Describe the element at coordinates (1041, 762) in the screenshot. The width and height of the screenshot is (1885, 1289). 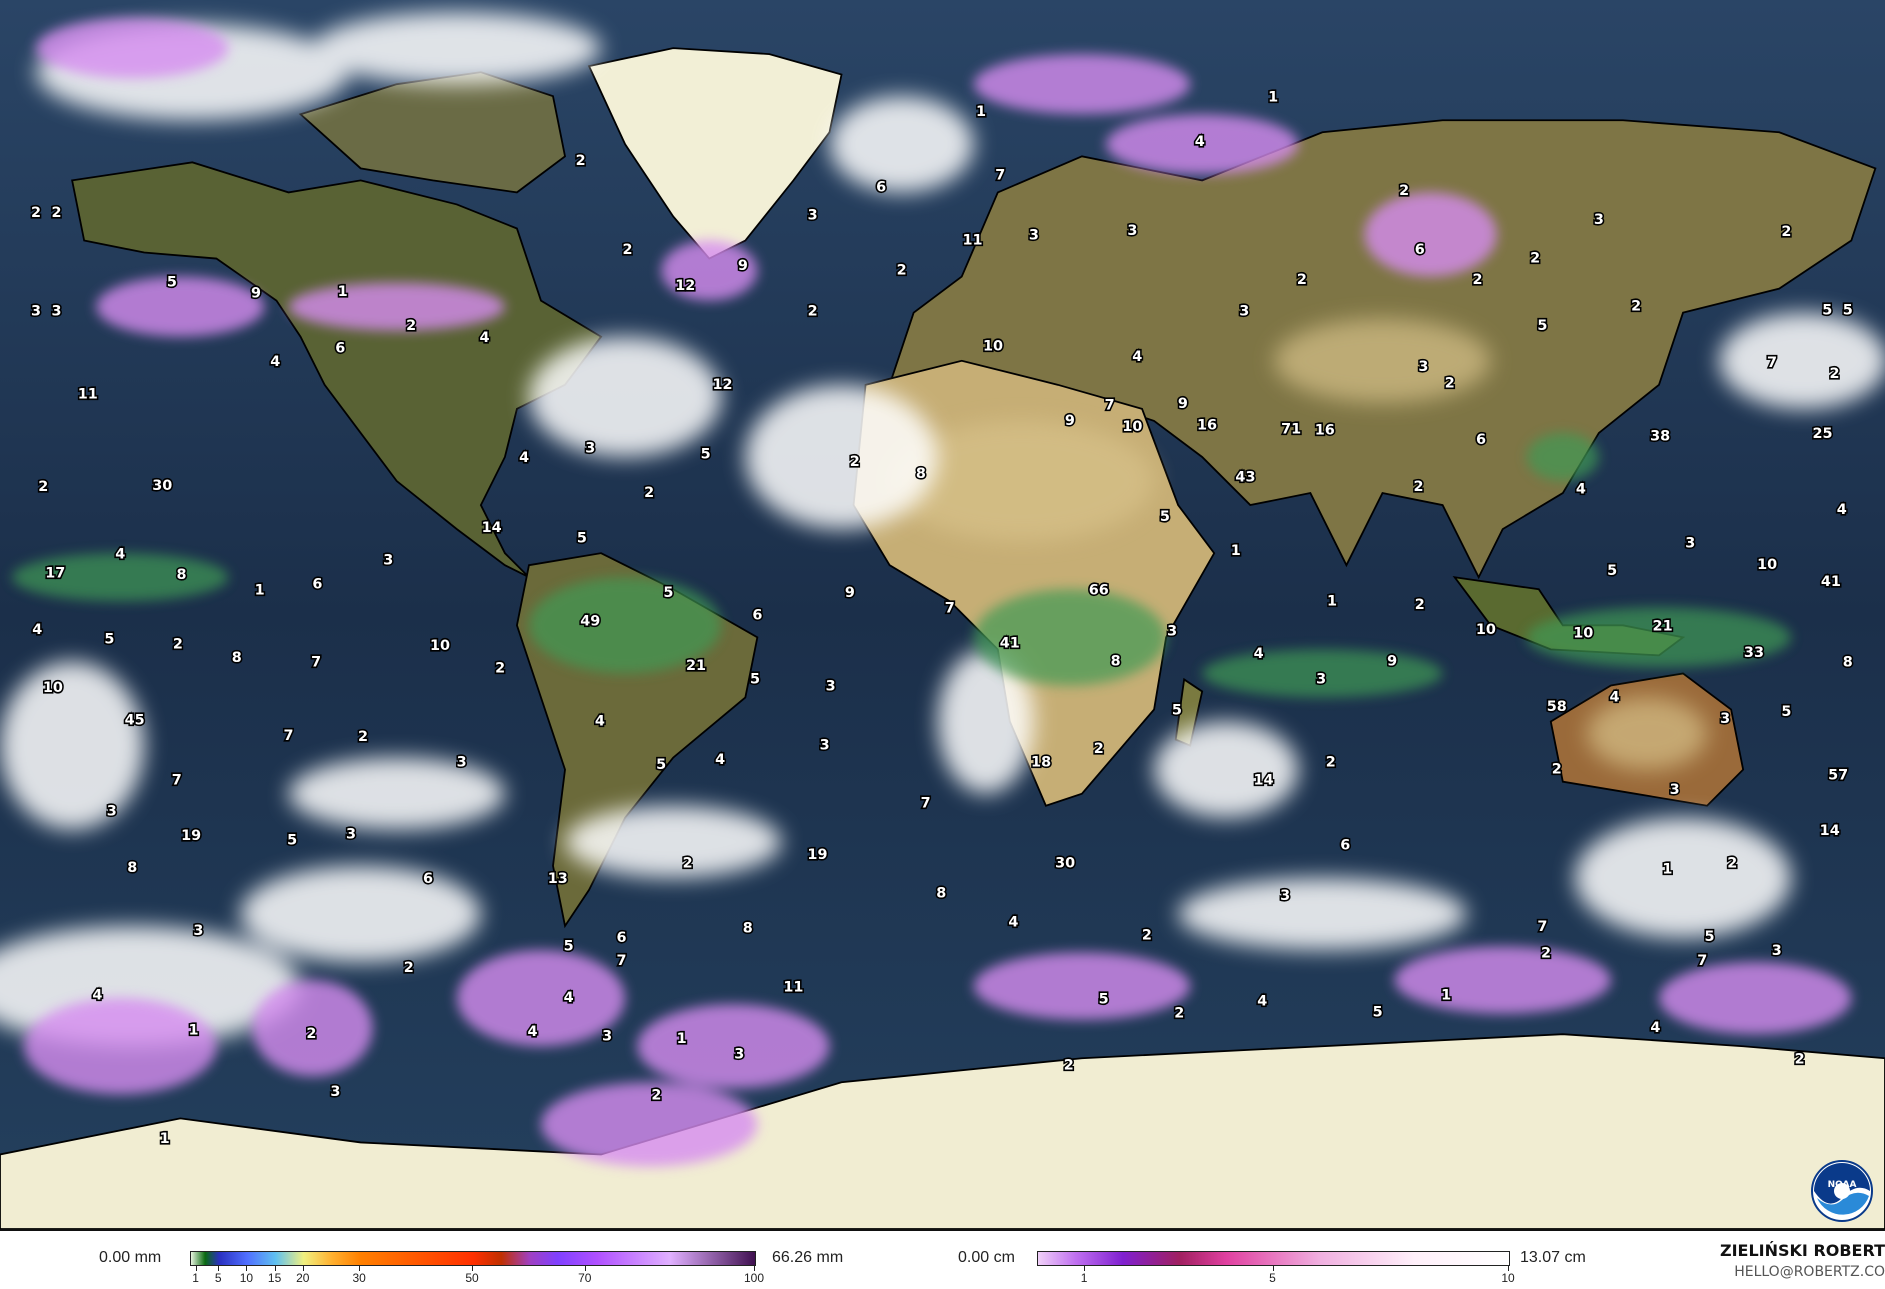
I see `precip-value-label: 18` at that location.